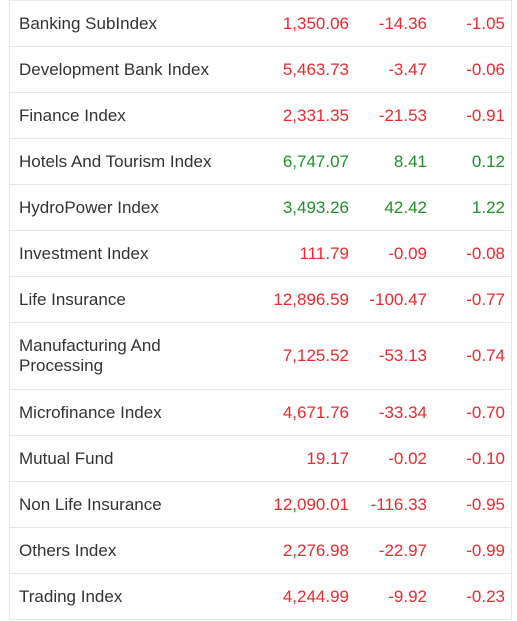  I want to click on index-change: 42.42, so click(405, 207).